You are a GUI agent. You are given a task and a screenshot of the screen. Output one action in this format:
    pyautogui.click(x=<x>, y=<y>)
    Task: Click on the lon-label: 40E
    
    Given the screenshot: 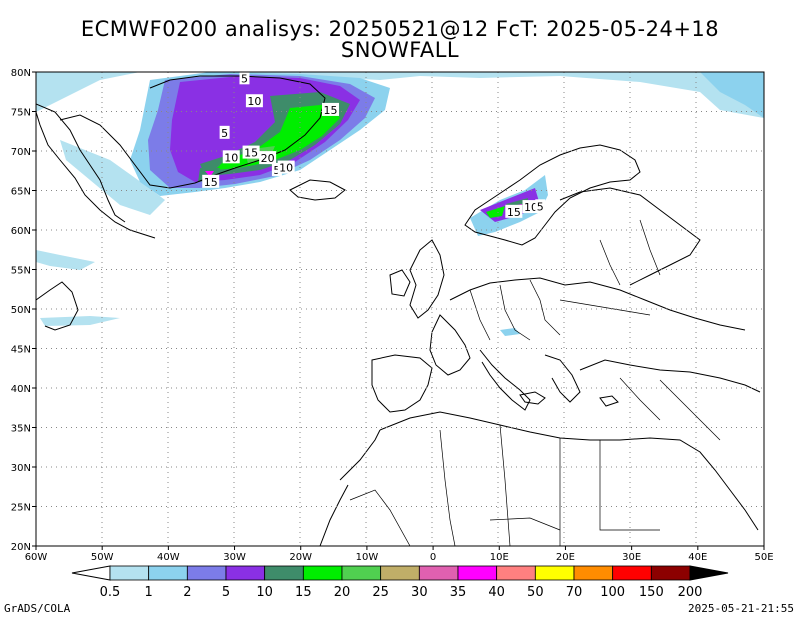 What is the action you would take?
    pyautogui.click(x=697, y=557)
    